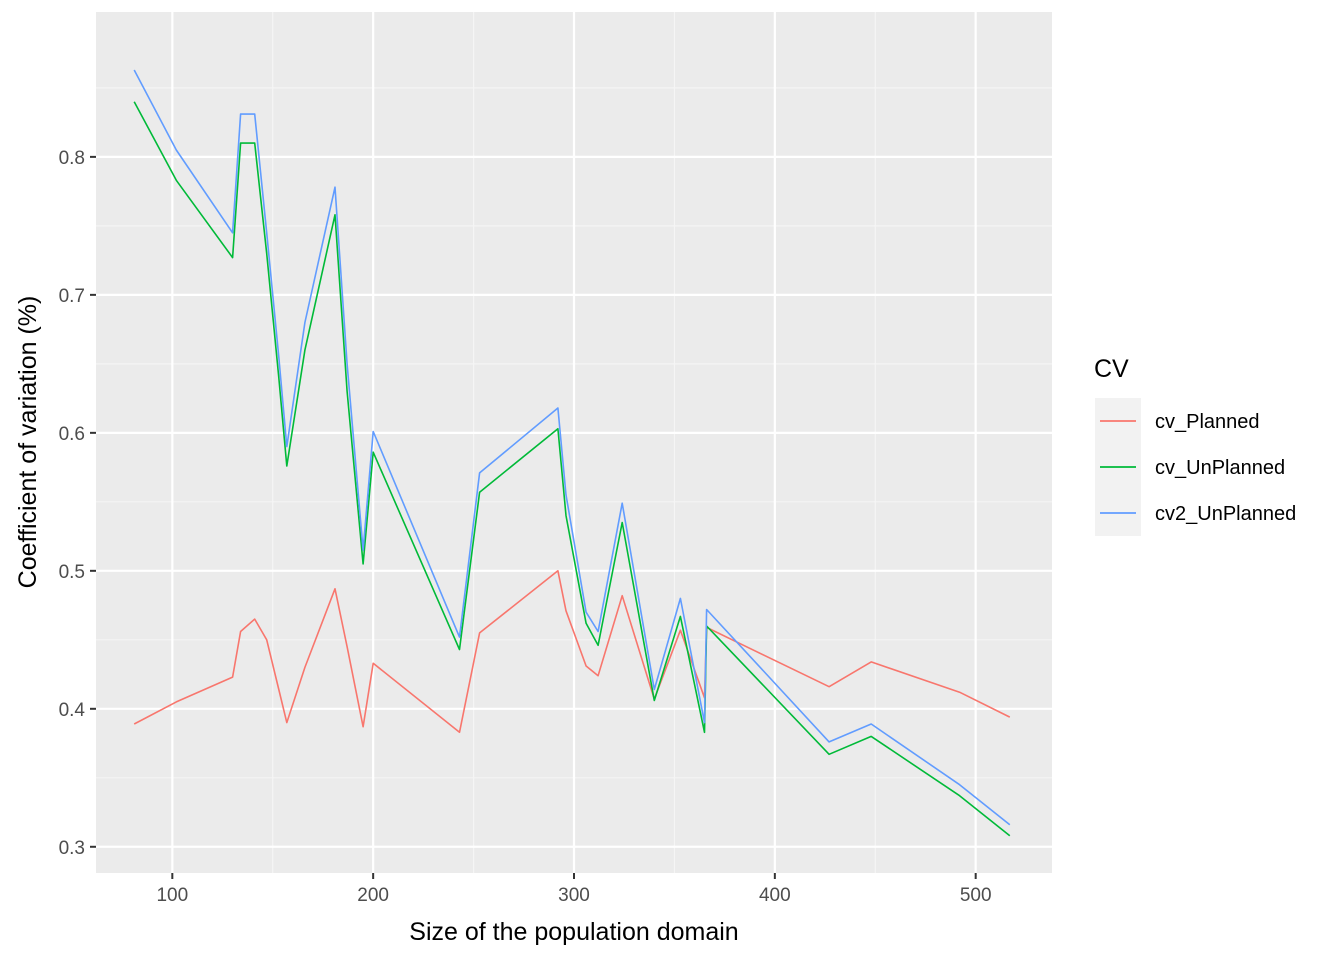 This screenshot has width=1344, height=960. Describe the element at coordinates (775, 895) in the screenshot. I see `x-tick-label: 400` at that location.